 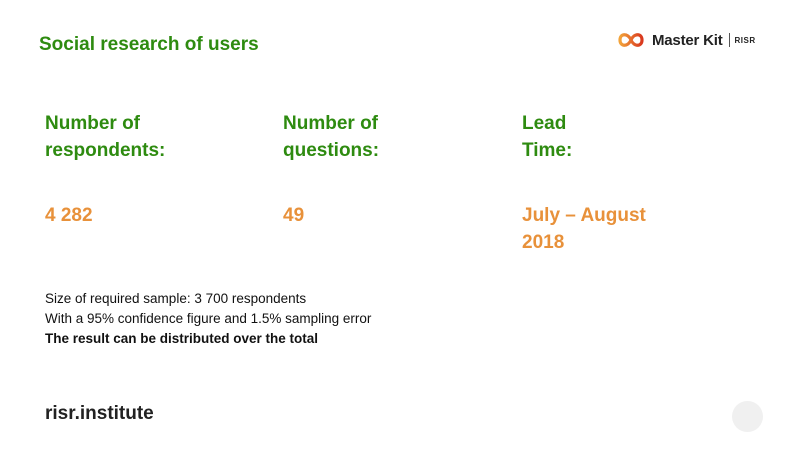 I want to click on stat-label: Lead Time:, so click(x=547, y=137).